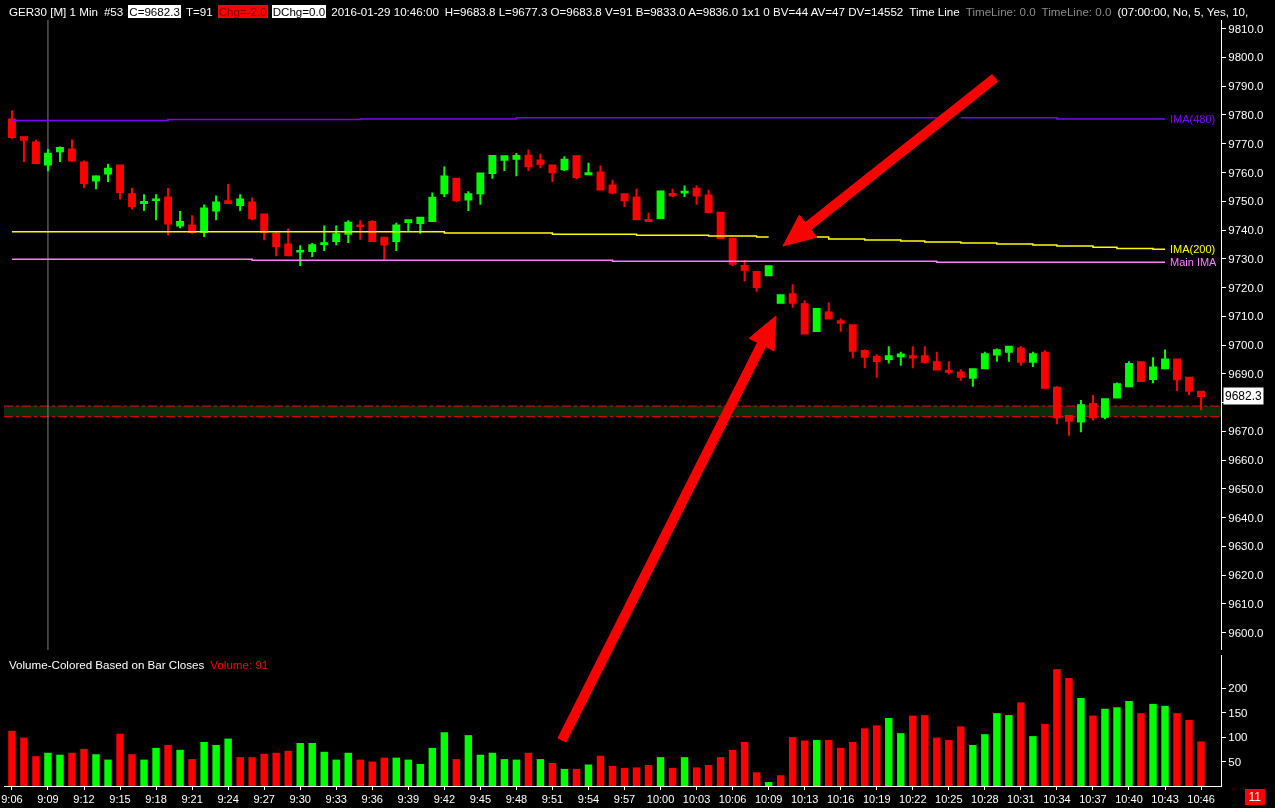  I want to click on x-tick-label: 9:18, so click(156, 799).